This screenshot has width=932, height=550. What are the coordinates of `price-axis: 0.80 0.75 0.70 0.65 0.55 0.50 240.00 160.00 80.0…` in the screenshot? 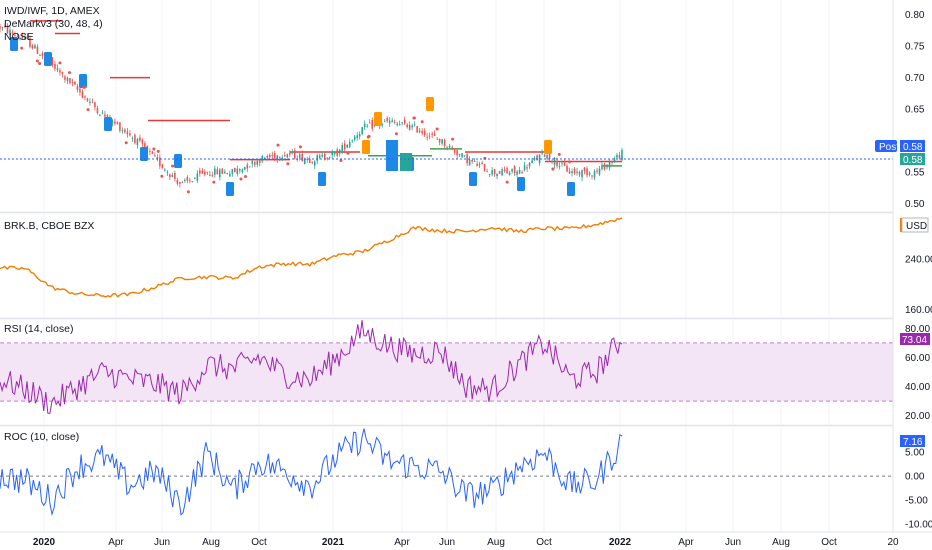 It's located at (903, 266).